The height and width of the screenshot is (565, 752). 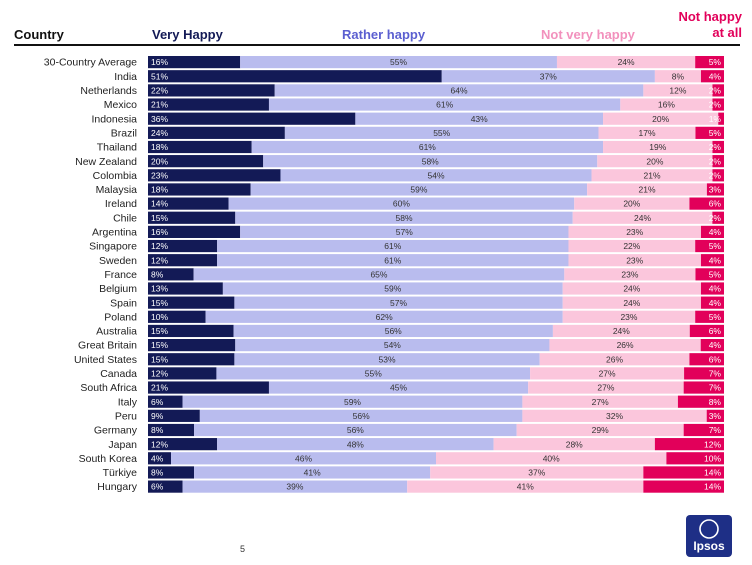 What do you see at coordinates (159, 317) in the screenshot?
I see `data-label: 10%` at bounding box center [159, 317].